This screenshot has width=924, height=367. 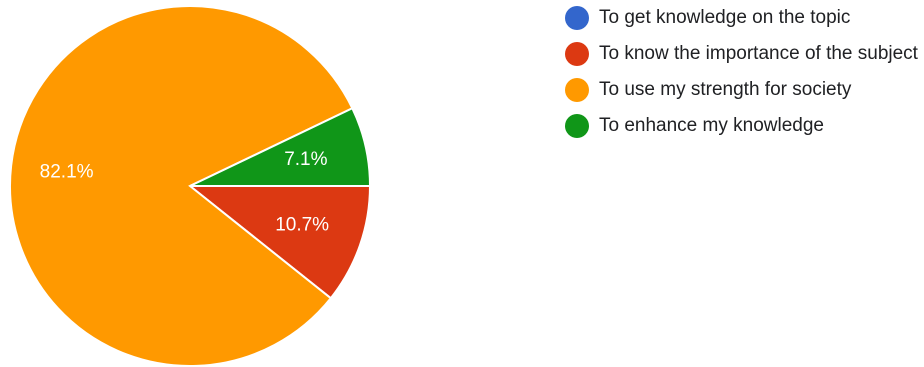 I want to click on legend-item-to-get-knowledge-on-the-topic: To get knowledge on the topic, so click(x=742, y=17).